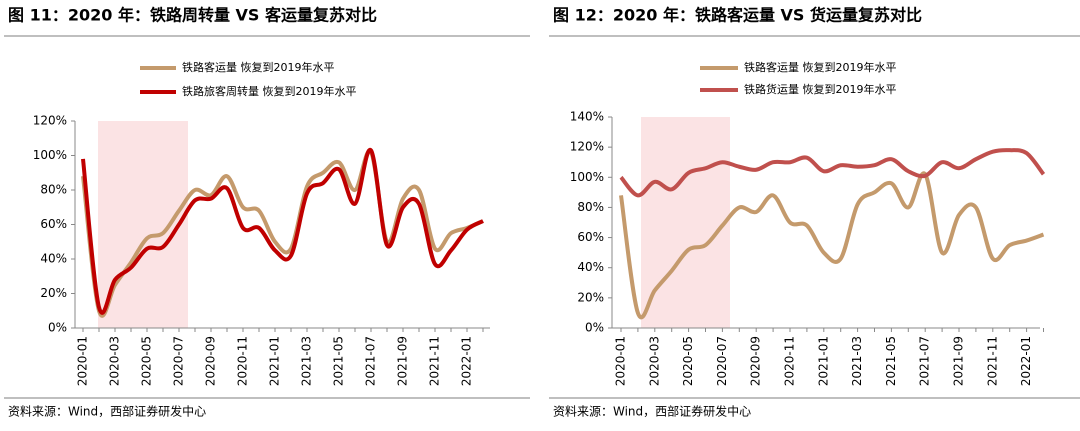  What do you see at coordinates (269, 91) in the screenshot?
I see `legend-label: 铁路旅客周转量 恢复到2019年水平` at bounding box center [269, 91].